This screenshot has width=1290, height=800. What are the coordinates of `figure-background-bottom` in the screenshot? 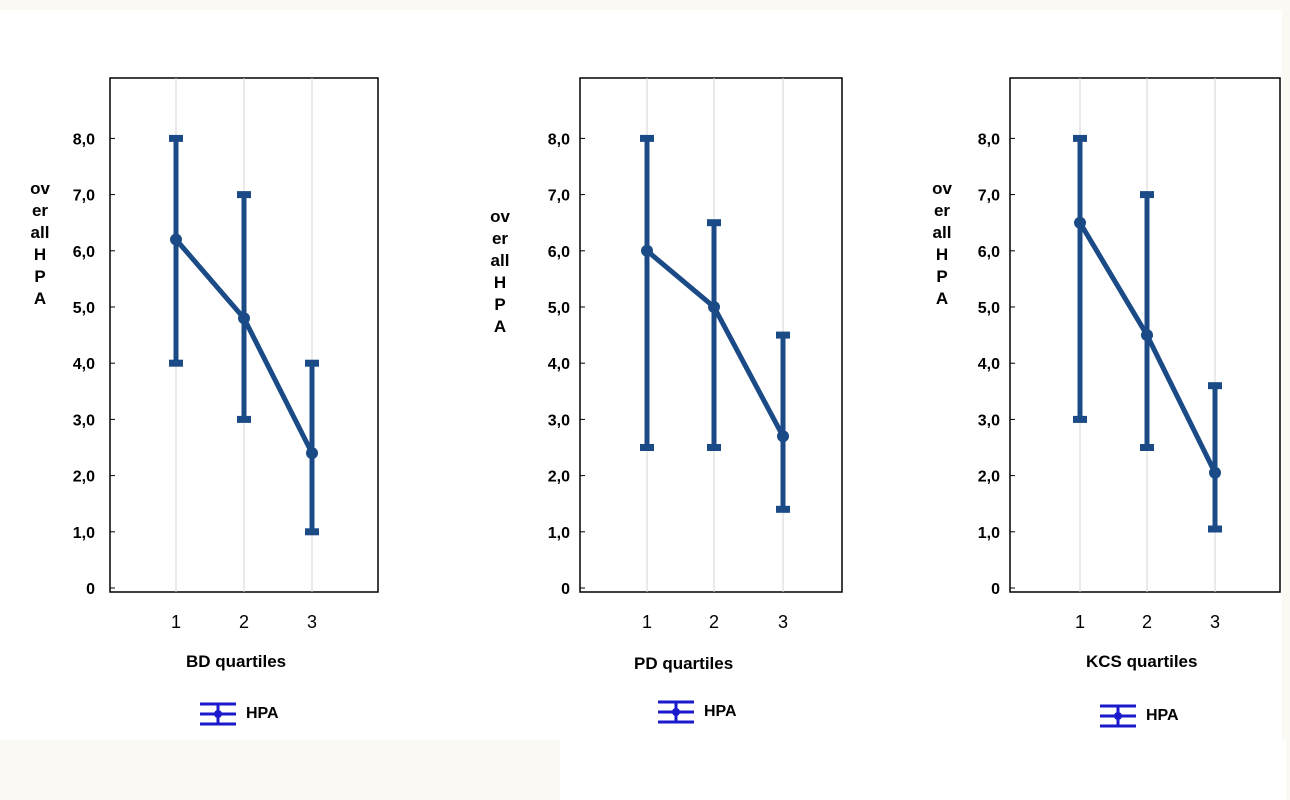 It's located at (923, 770).